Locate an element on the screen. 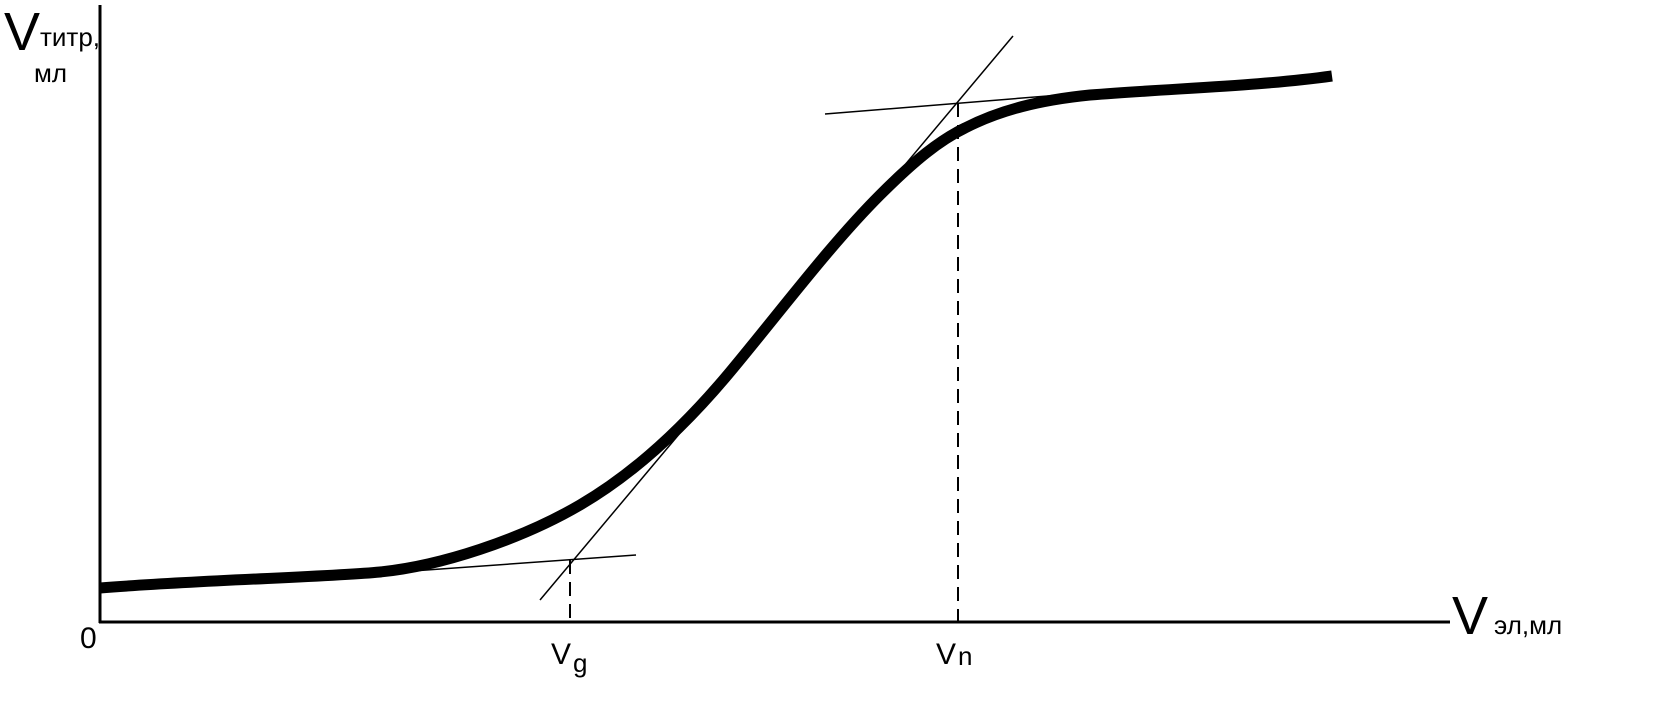  y-axis-subscript: титр, is located at coordinates (70, 37).